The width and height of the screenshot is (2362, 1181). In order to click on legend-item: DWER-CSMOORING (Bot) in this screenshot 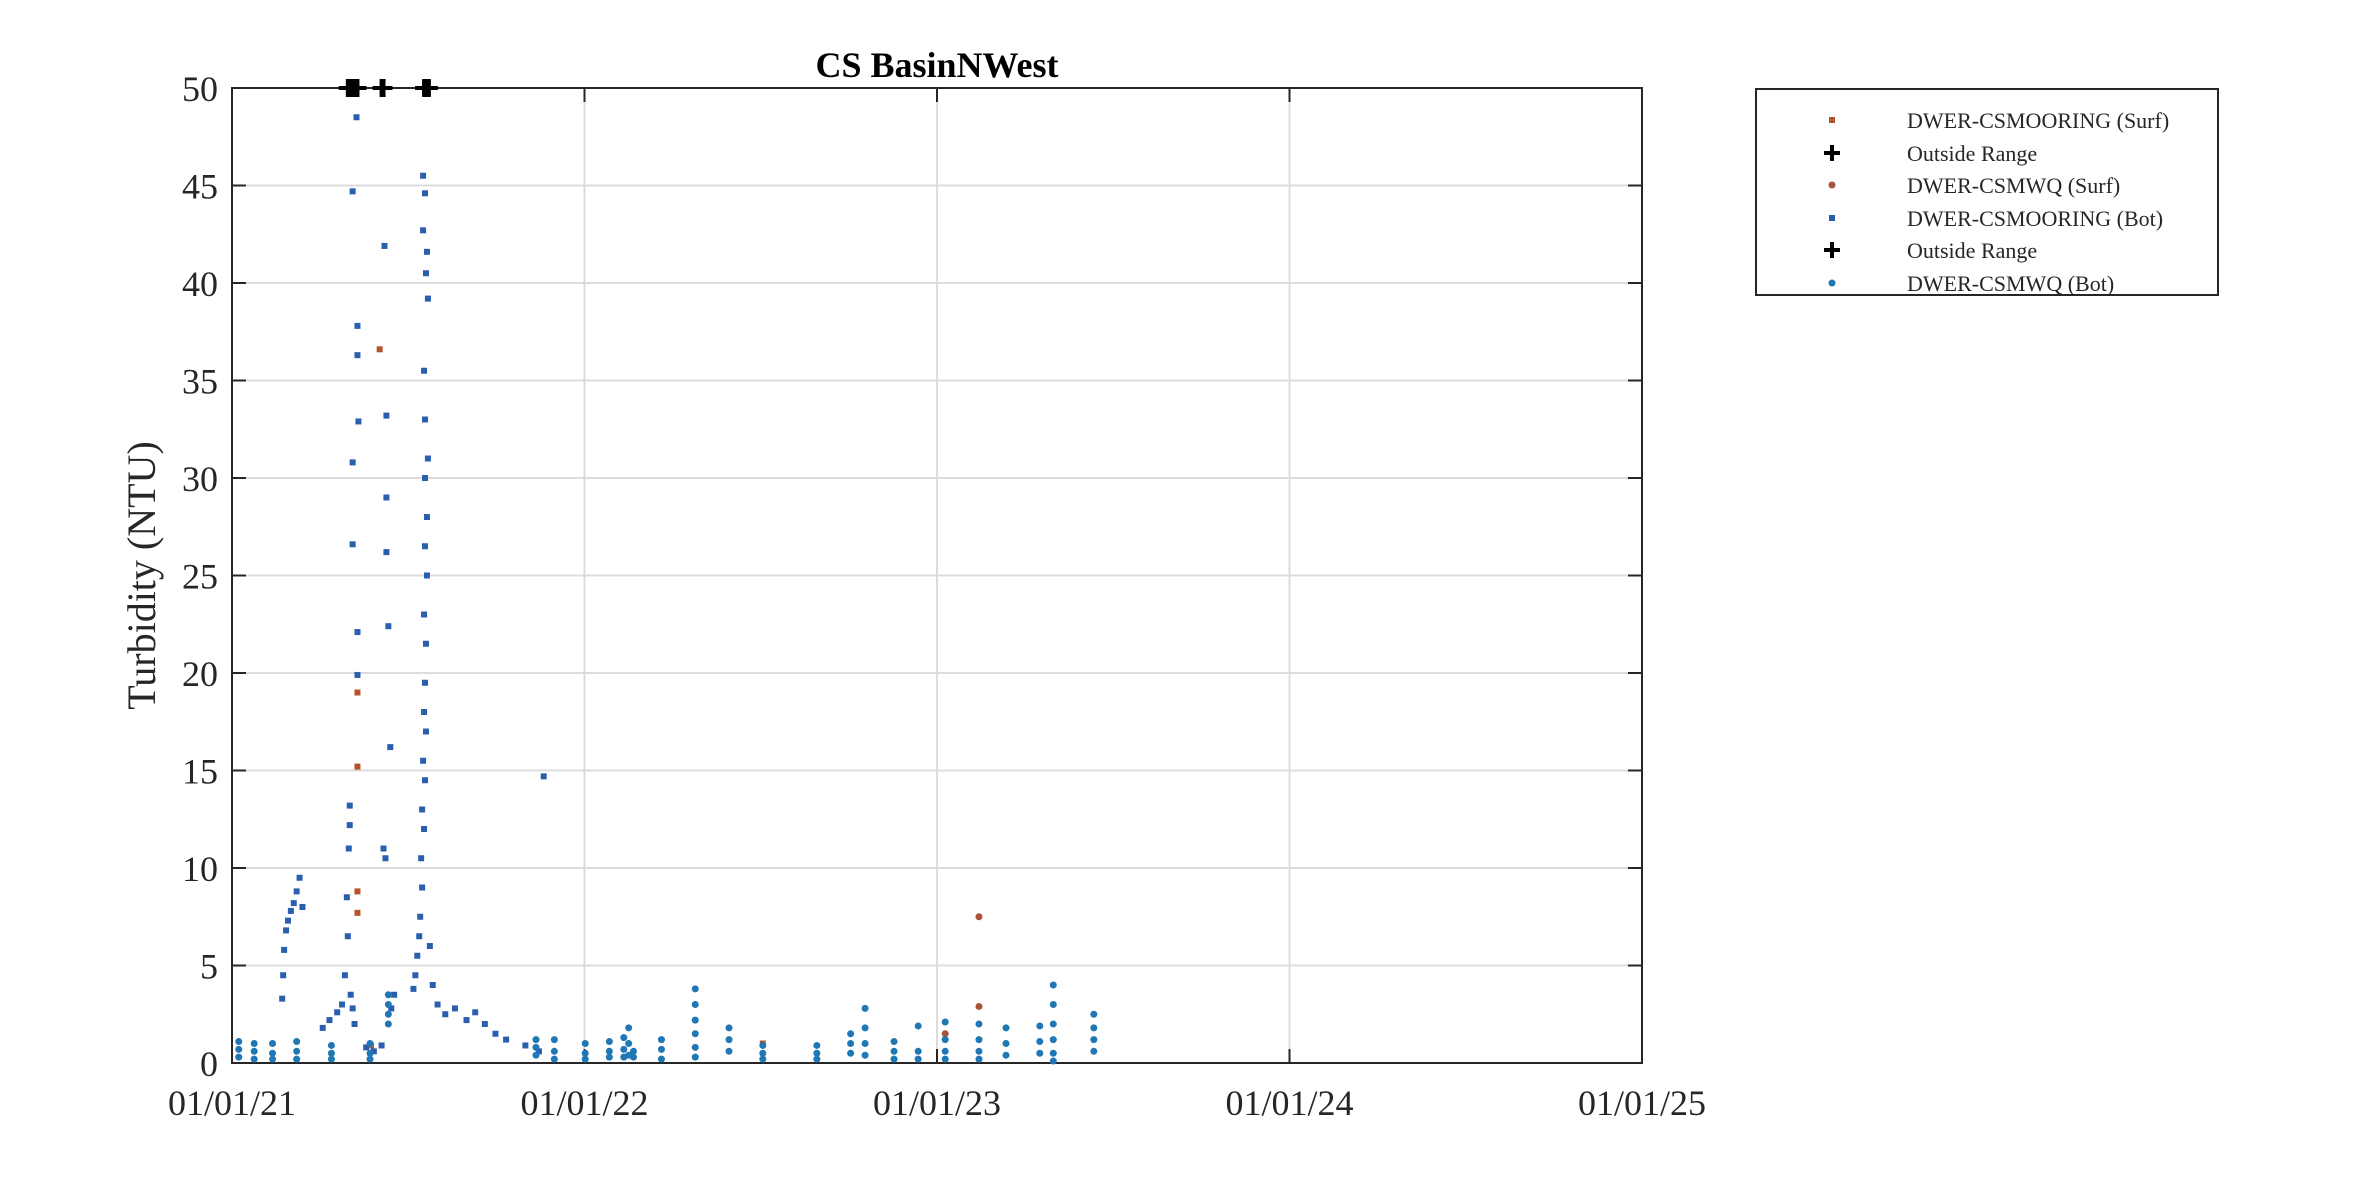, I will do `click(1987, 218)`.